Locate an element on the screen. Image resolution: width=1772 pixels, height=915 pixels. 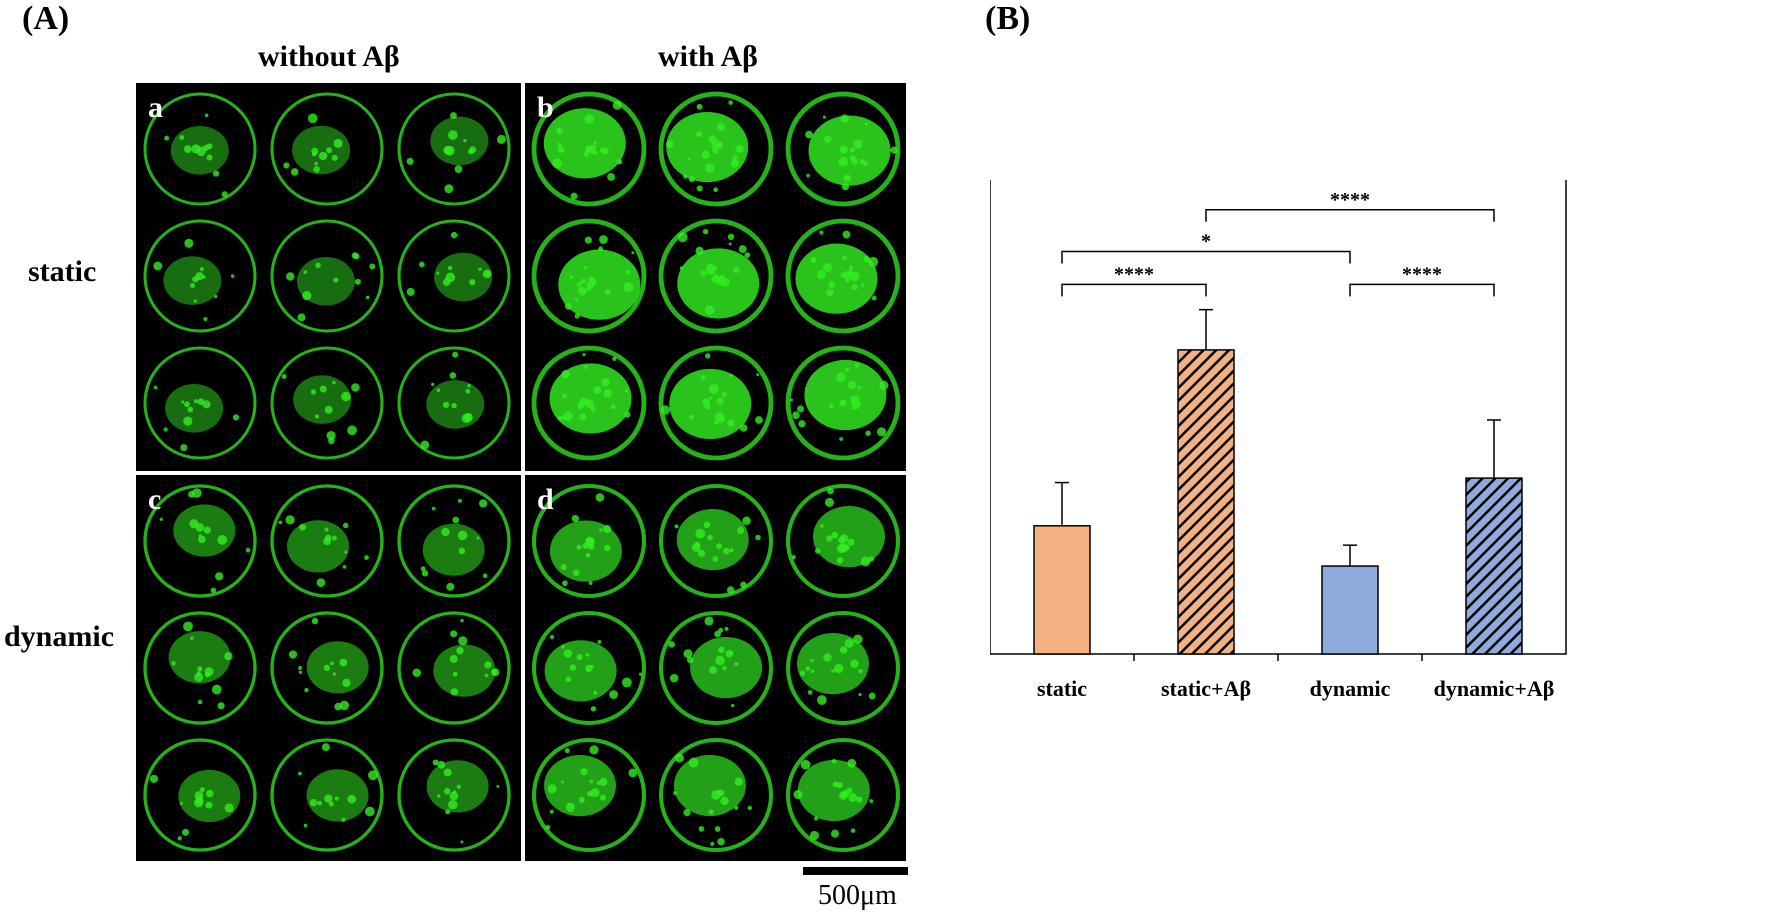
bar-static+Aβ is located at coordinates (1206, 502).